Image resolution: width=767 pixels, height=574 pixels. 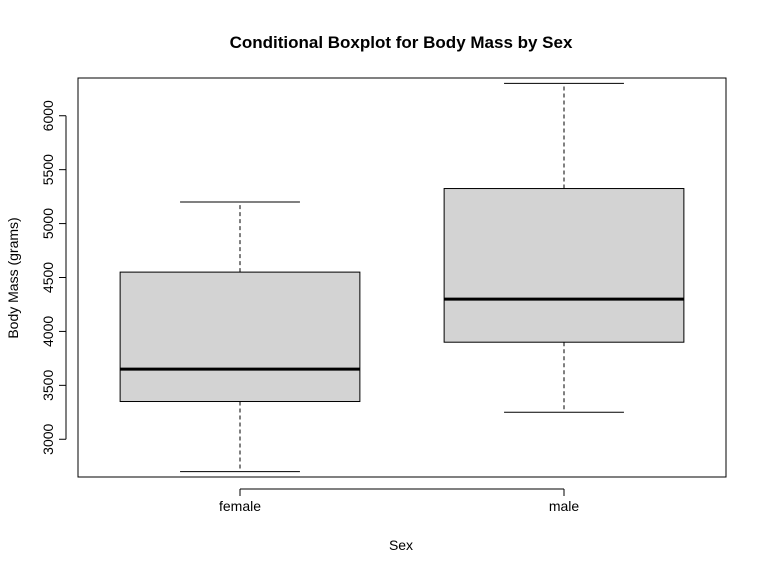 I want to click on chart-title: Conditional Boxplot for Body Mass by Sex, so click(x=401, y=42).